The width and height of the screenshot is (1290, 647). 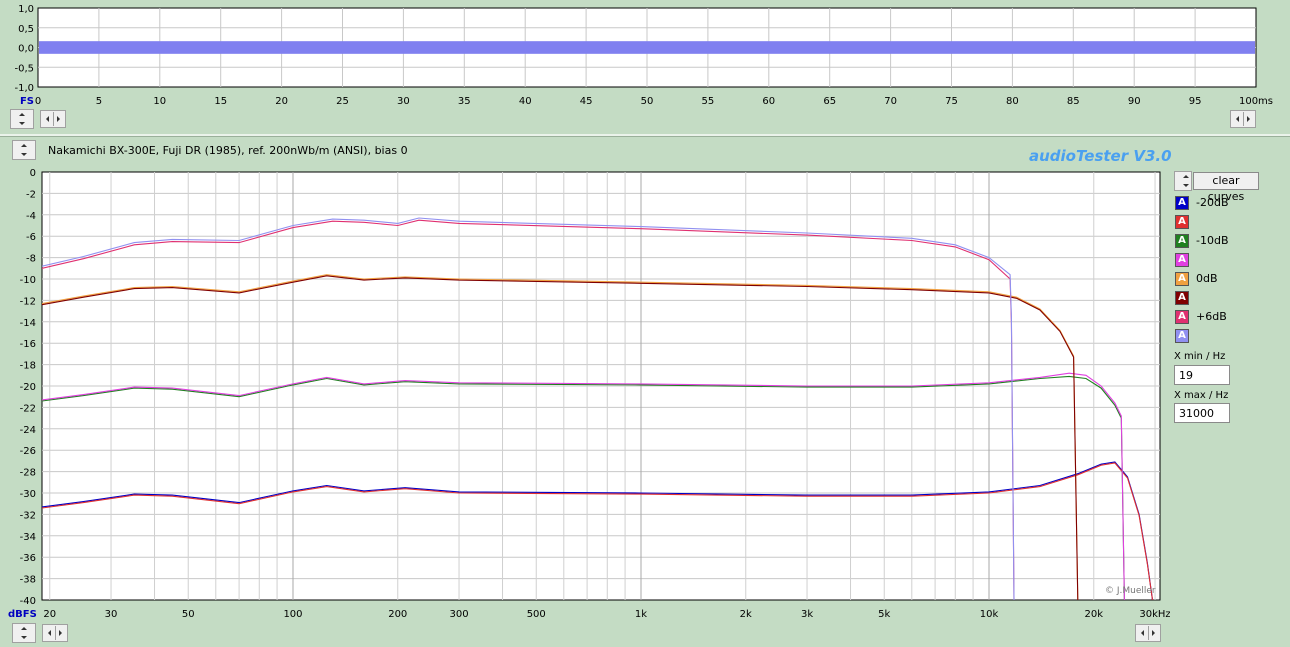 I want to click on waveform-y-axis: 1,0 0,5 0,0 -0,5 -1,0, so click(x=24, y=49).